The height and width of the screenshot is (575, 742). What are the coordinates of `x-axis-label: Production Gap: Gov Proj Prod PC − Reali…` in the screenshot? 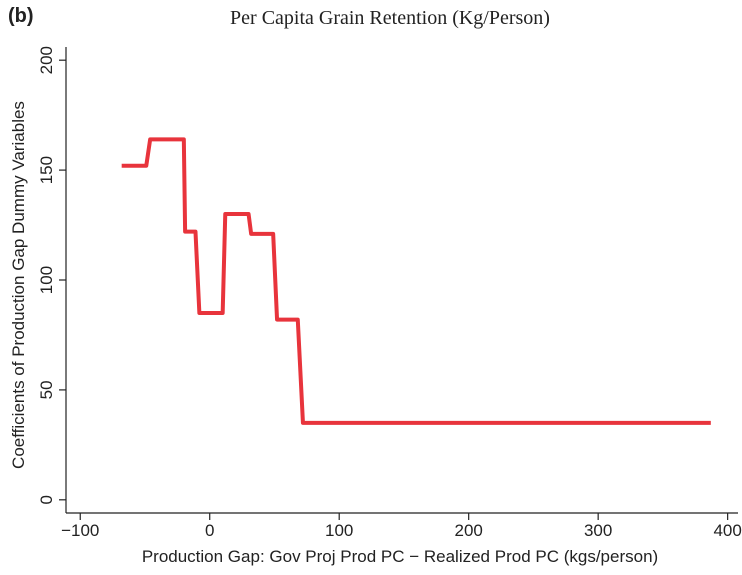 It's located at (400, 556).